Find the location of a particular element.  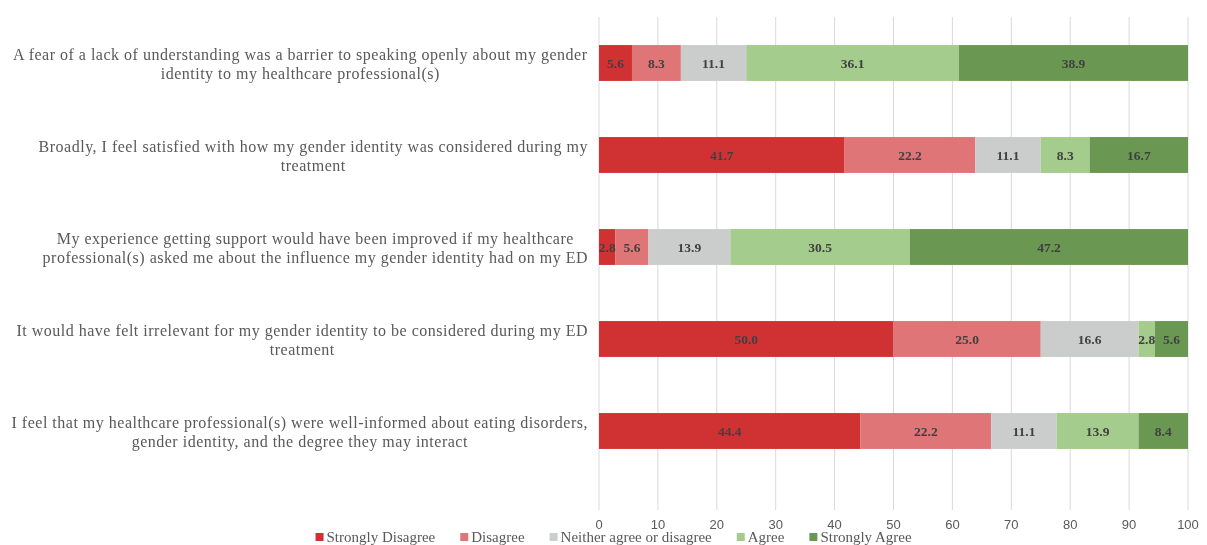

data-label: 38.9 is located at coordinates (1073, 63).